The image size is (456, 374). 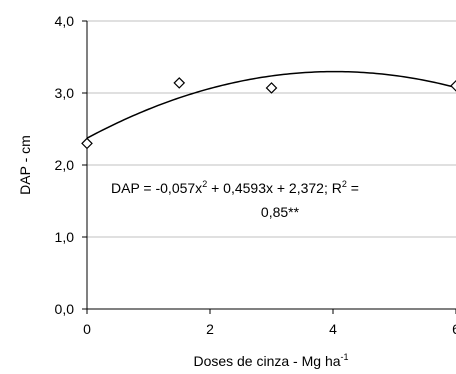 I want to click on x-tick-label: 4, so click(x=333, y=329).